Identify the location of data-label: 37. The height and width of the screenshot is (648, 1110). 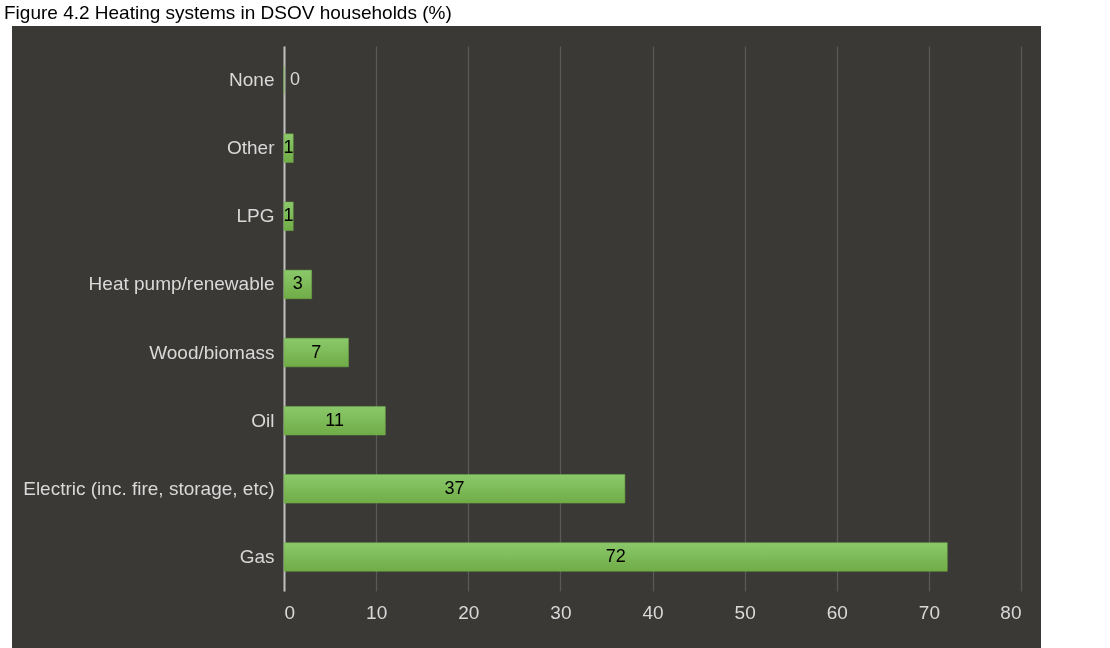
(454, 487).